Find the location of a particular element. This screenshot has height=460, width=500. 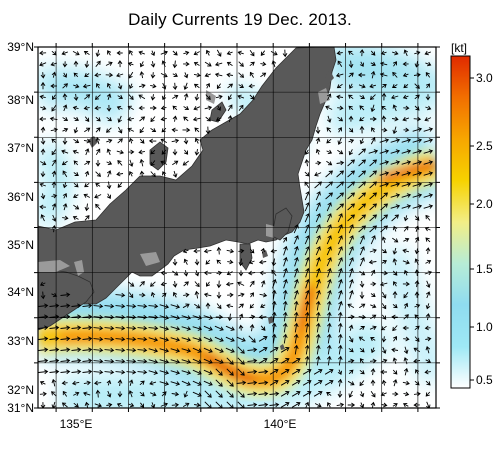

lat-label-31n: 31°N is located at coordinates (20, 408).